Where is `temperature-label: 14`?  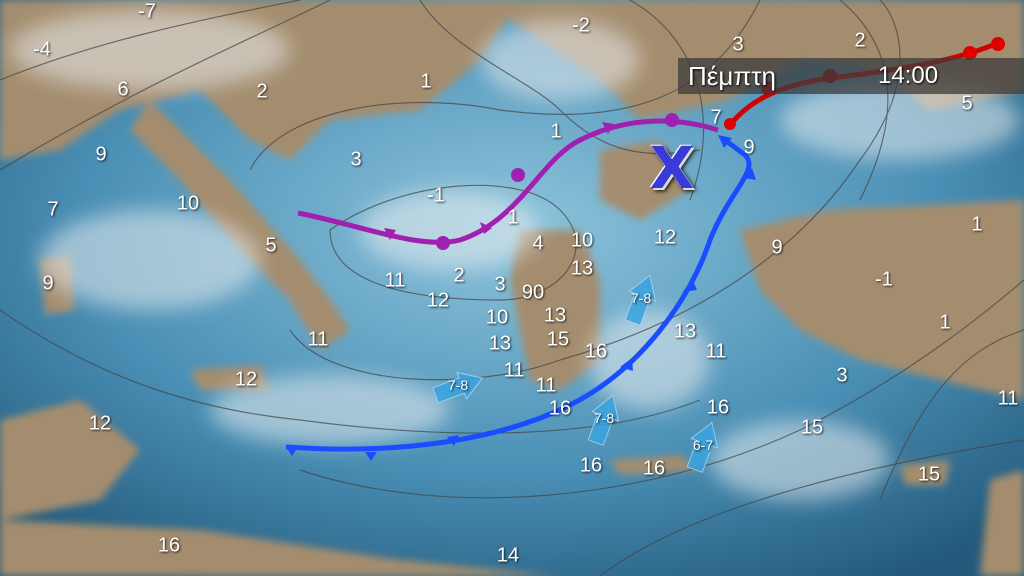 temperature-label: 14 is located at coordinates (508, 555).